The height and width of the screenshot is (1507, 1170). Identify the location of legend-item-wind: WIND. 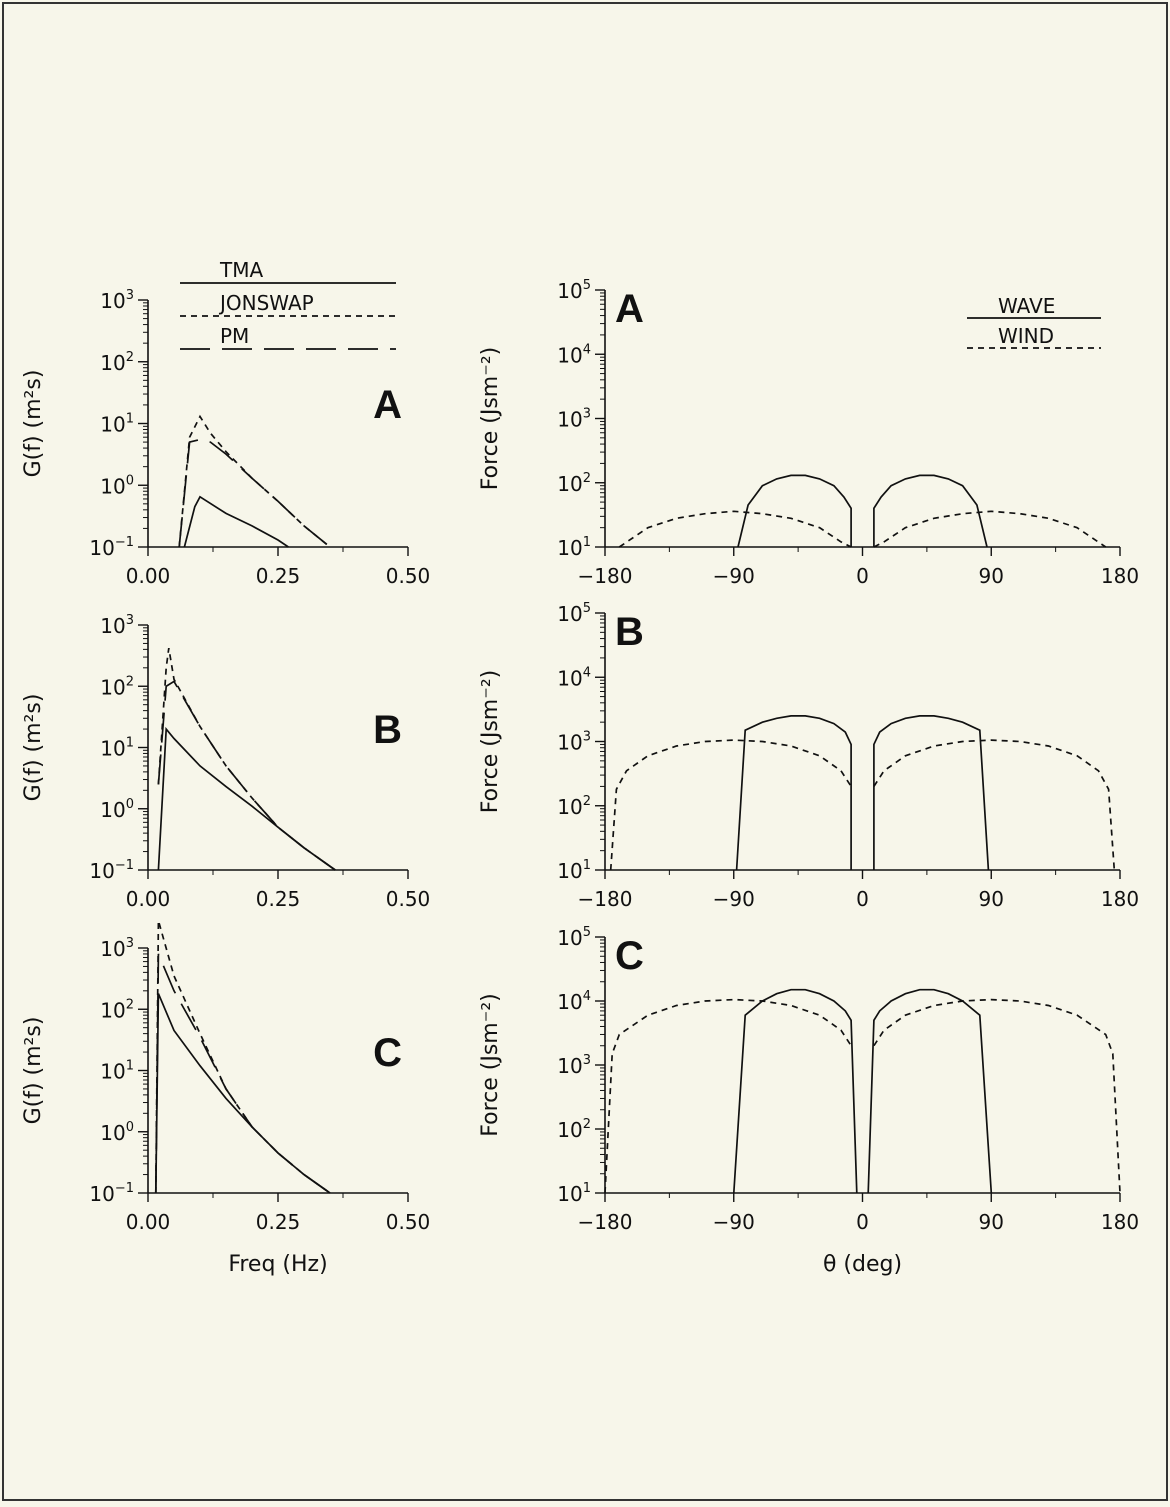
(1034, 336).